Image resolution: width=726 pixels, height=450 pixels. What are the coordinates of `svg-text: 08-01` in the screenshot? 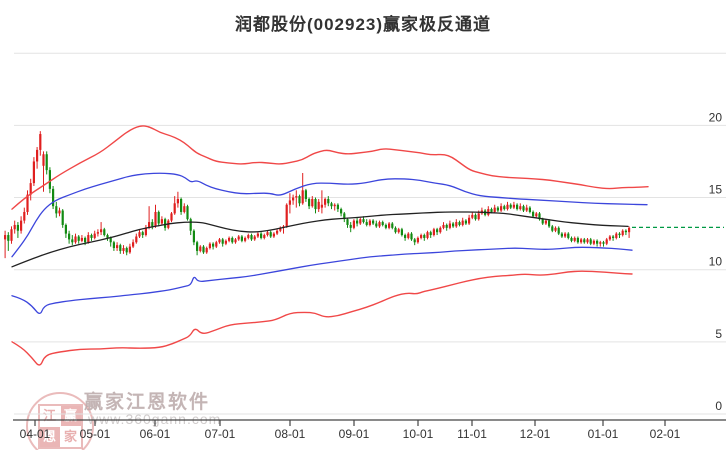 It's located at (290, 434).